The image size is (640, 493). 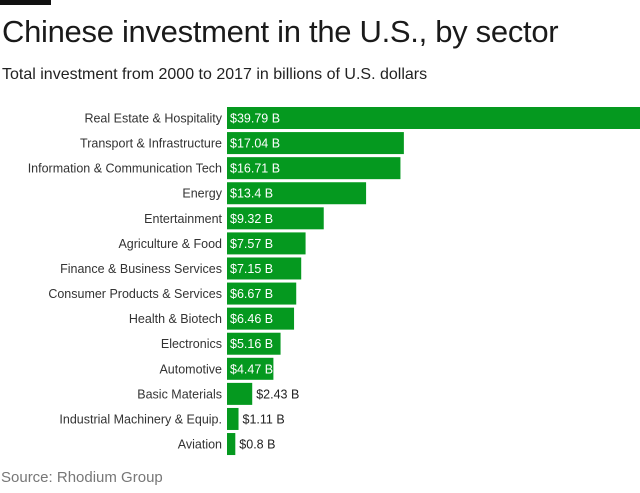 What do you see at coordinates (190, 369) in the screenshot?
I see `category-label: Automotive` at bounding box center [190, 369].